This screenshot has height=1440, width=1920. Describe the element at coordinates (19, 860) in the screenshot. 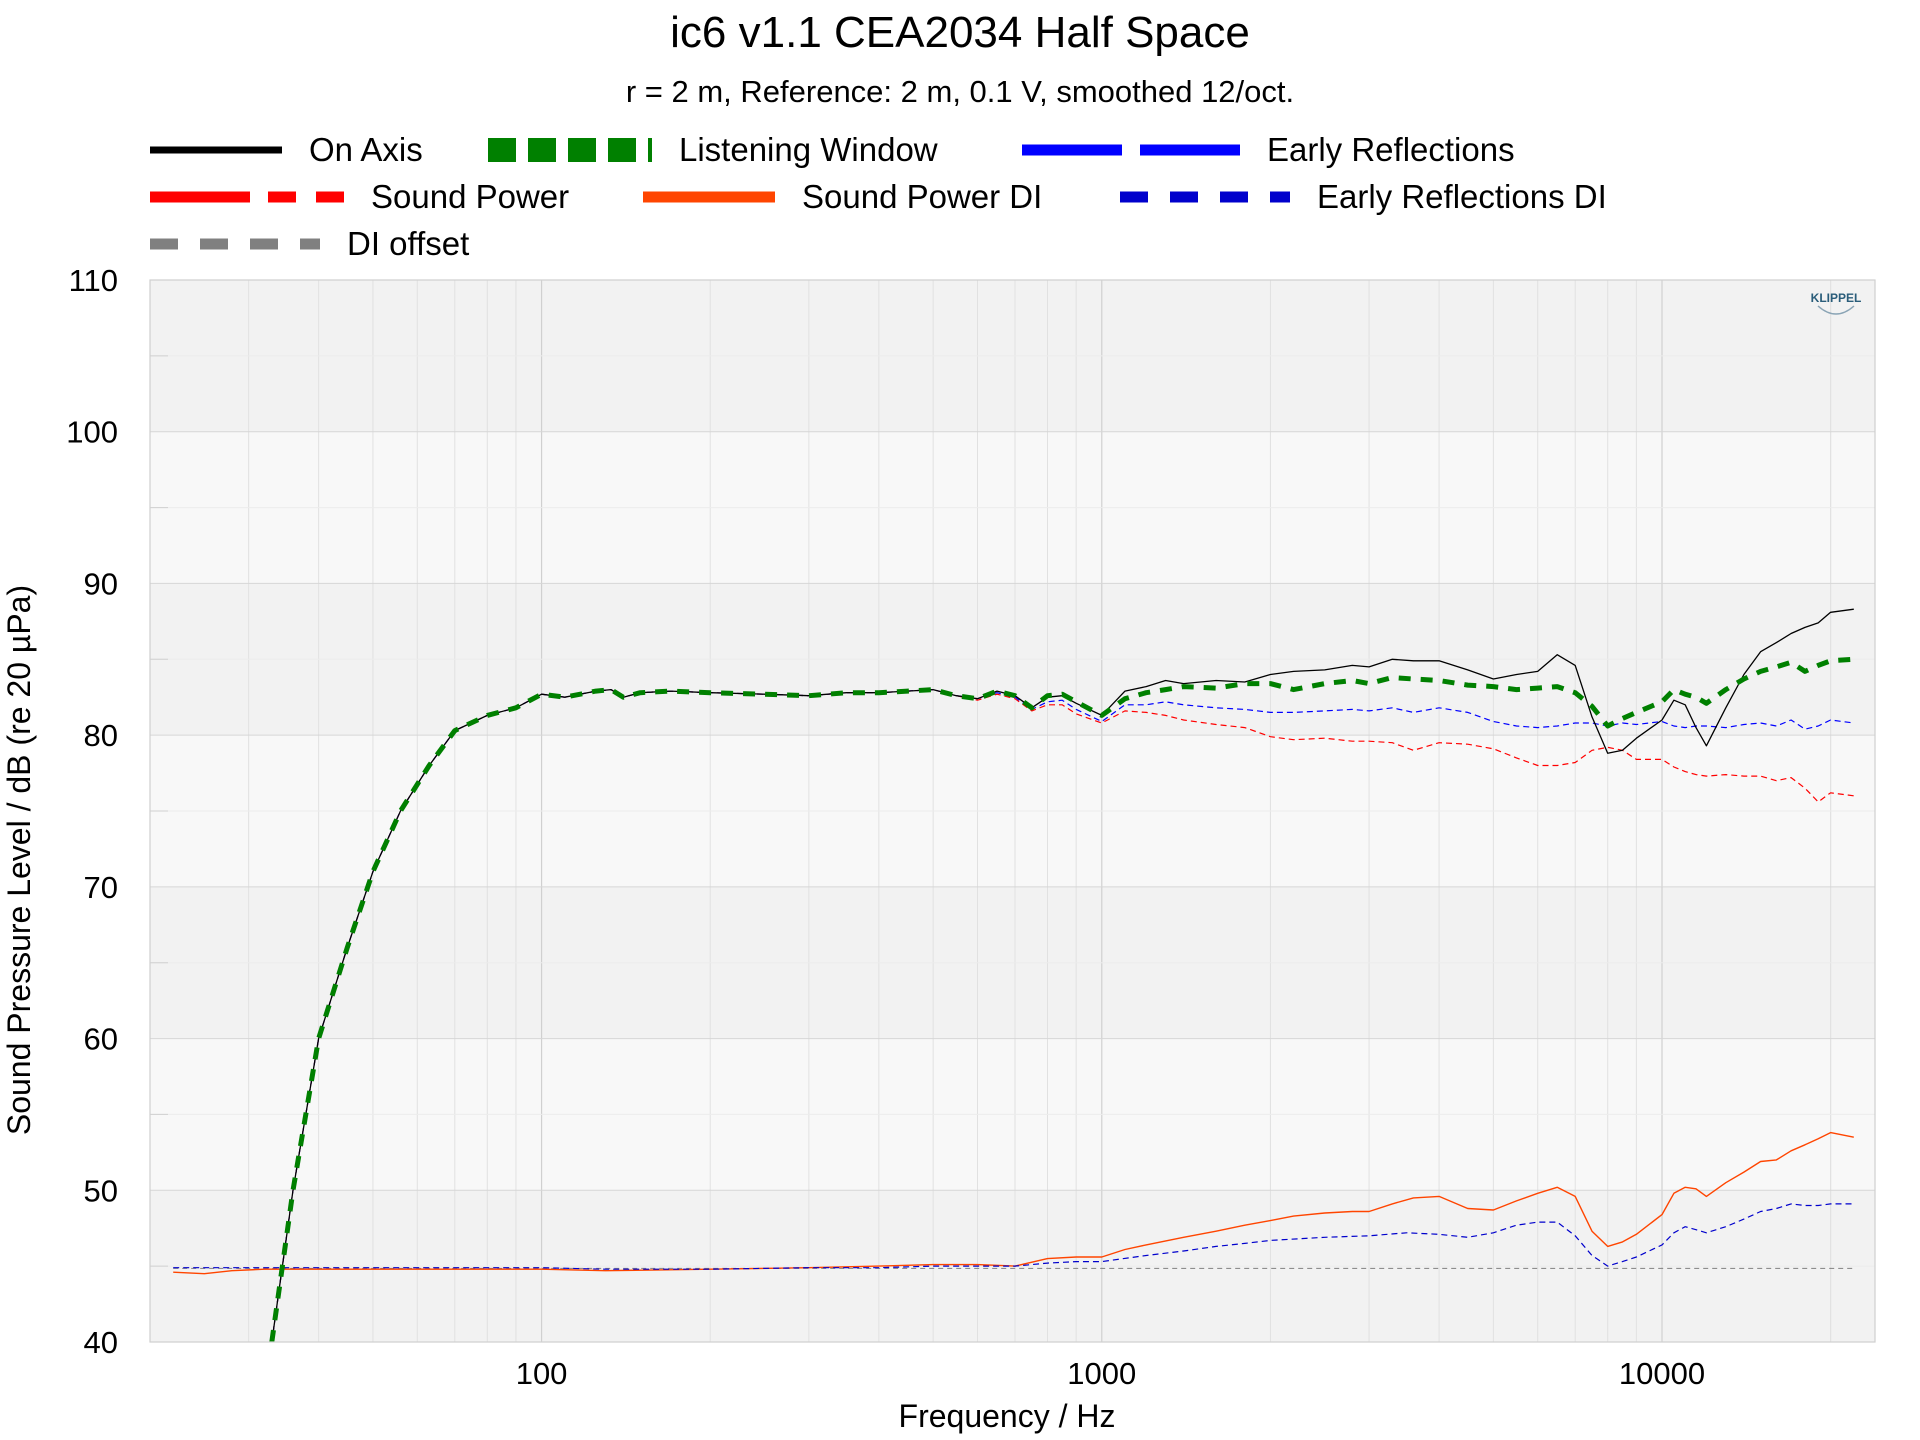

I see `y-axis-label: Sound Pressure Level / dB (re 20 µPa)` at that location.